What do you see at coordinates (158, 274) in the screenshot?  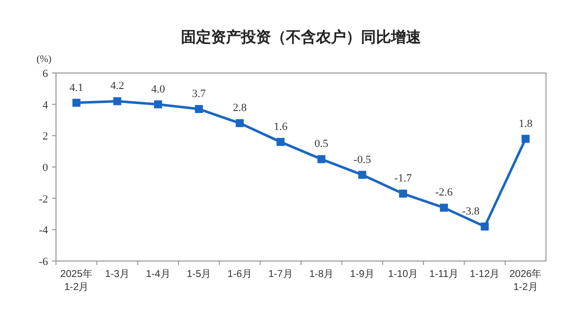 I see `x-tick-label: 1-4月` at bounding box center [158, 274].